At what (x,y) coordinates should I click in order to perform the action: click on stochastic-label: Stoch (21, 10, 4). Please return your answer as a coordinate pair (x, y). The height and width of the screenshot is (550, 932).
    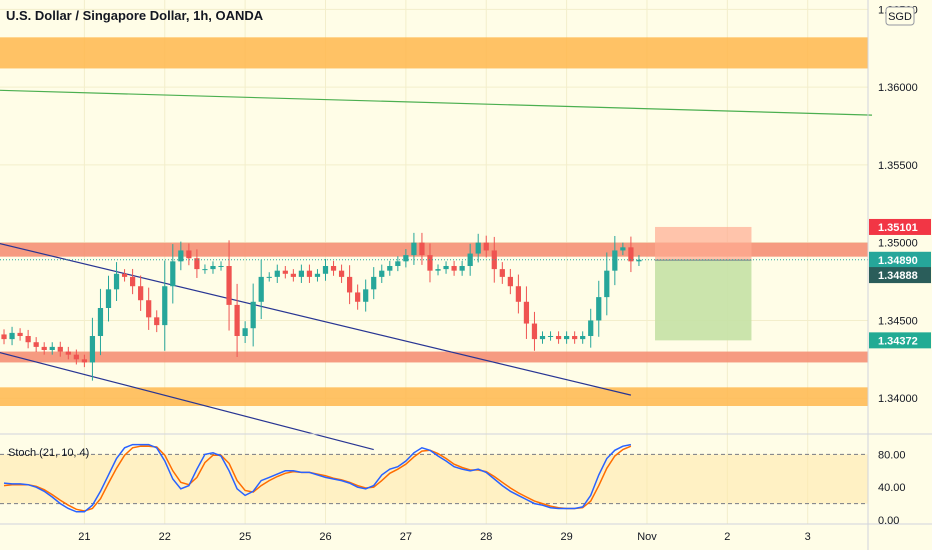
    Looking at the image, I should click on (48, 453).